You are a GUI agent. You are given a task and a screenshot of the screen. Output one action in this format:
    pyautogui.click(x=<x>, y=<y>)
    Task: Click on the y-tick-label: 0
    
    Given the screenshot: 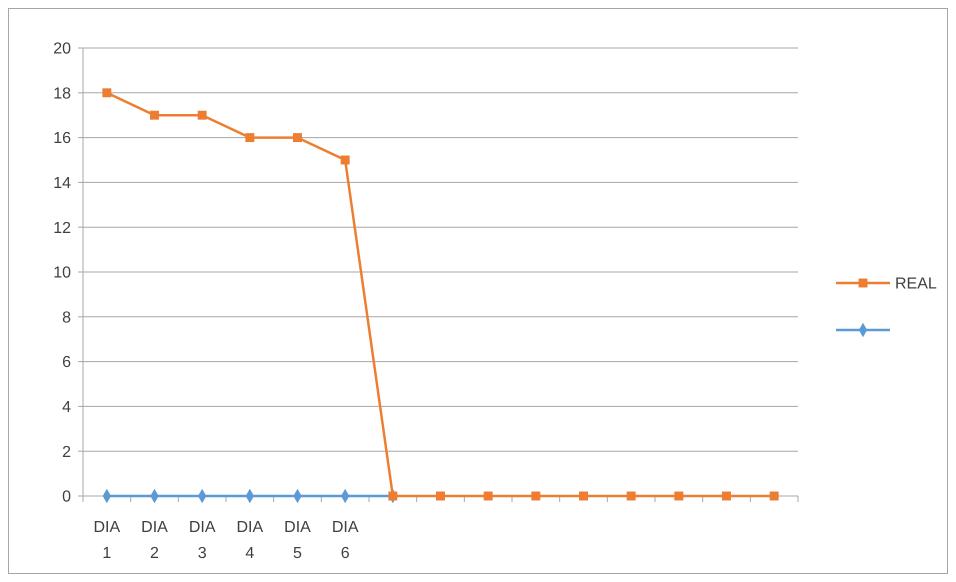 What is the action you would take?
    pyautogui.click(x=67, y=497)
    